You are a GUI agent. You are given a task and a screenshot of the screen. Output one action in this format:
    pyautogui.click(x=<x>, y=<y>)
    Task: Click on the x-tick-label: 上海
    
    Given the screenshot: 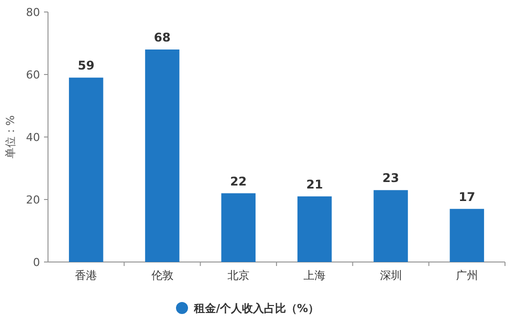 What is the action you would take?
    pyautogui.click(x=315, y=275)
    